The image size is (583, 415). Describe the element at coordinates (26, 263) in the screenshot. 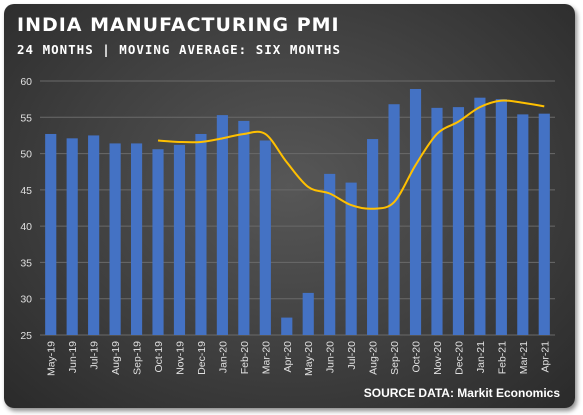

I see `y-tick-label: 35` at that location.